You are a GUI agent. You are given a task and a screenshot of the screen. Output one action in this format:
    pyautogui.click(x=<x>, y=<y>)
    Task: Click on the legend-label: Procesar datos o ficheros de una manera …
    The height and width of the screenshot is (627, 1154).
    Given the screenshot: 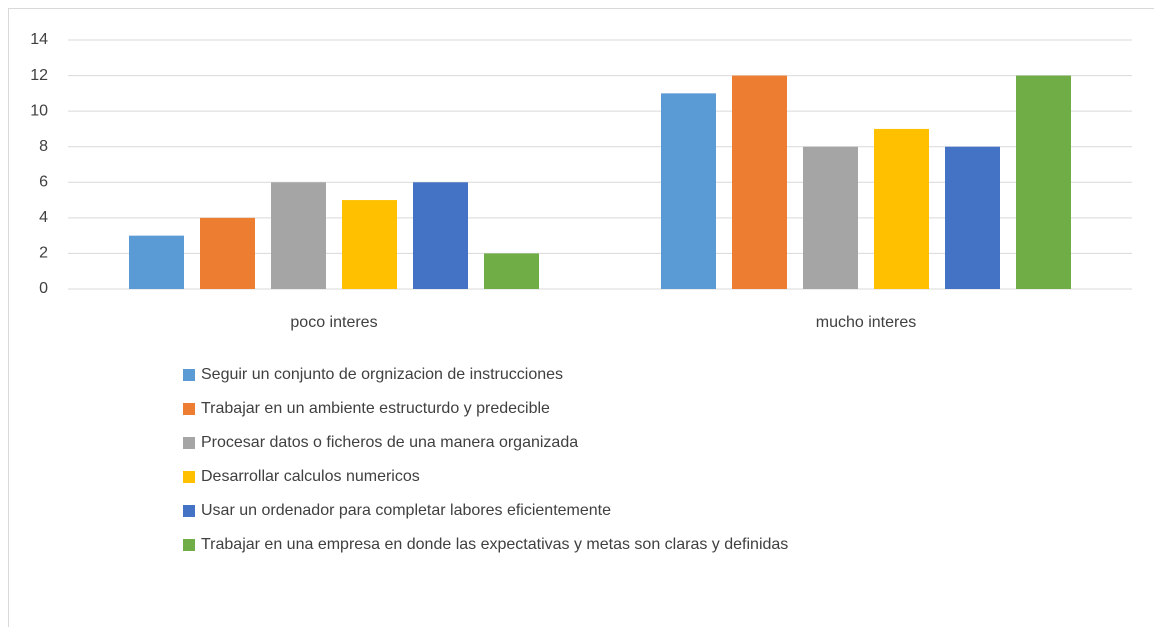 What is the action you would take?
    pyautogui.click(x=389, y=442)
    